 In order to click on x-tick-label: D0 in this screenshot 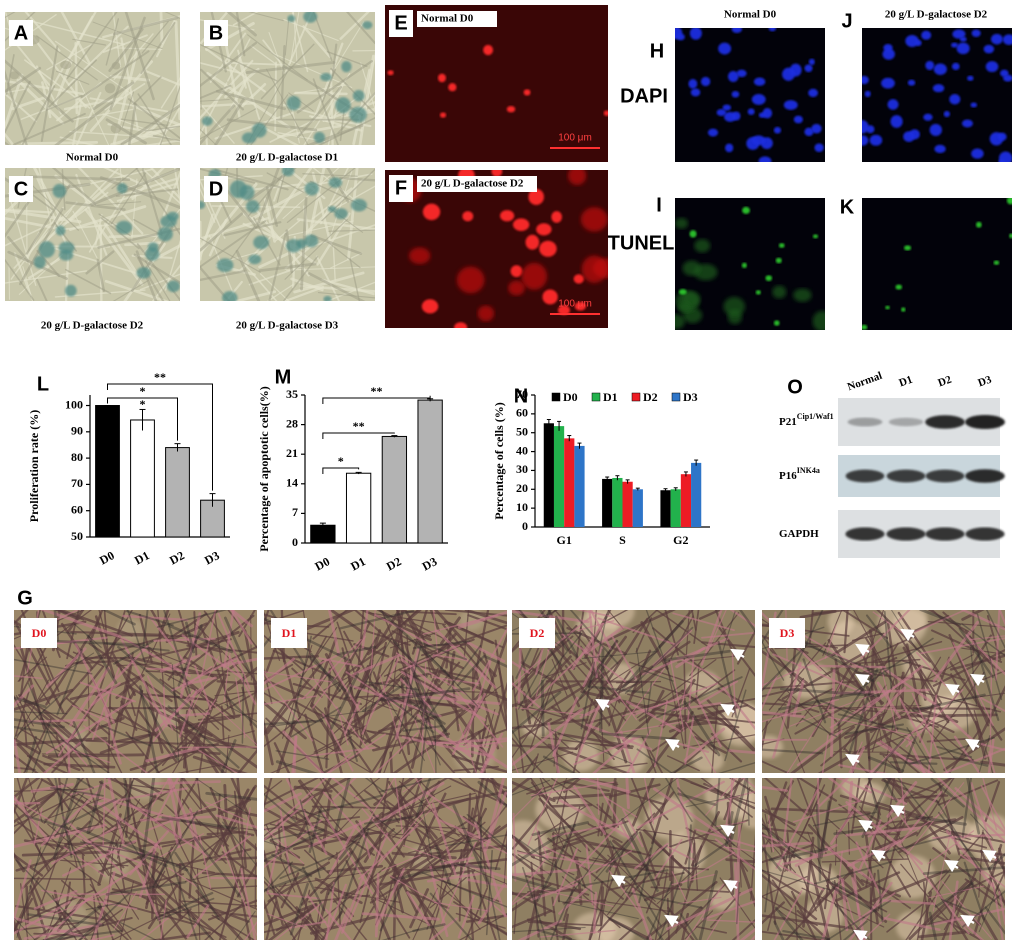, I will do `click(107, 557)`.